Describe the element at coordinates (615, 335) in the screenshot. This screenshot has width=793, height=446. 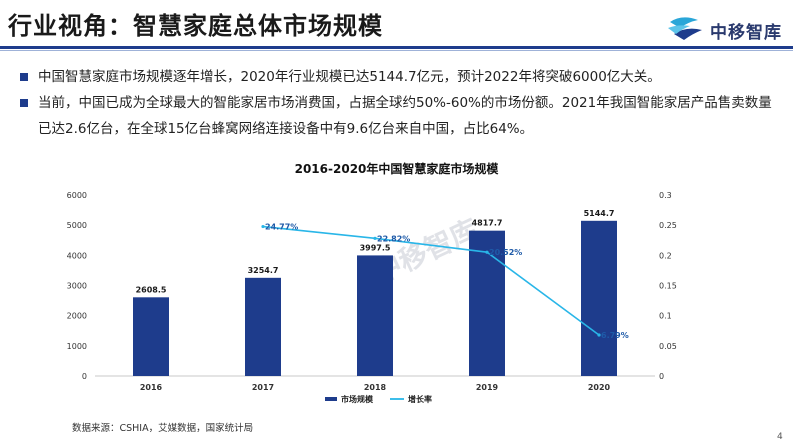
I see `growth-rate-label: 6.79%` at that location.